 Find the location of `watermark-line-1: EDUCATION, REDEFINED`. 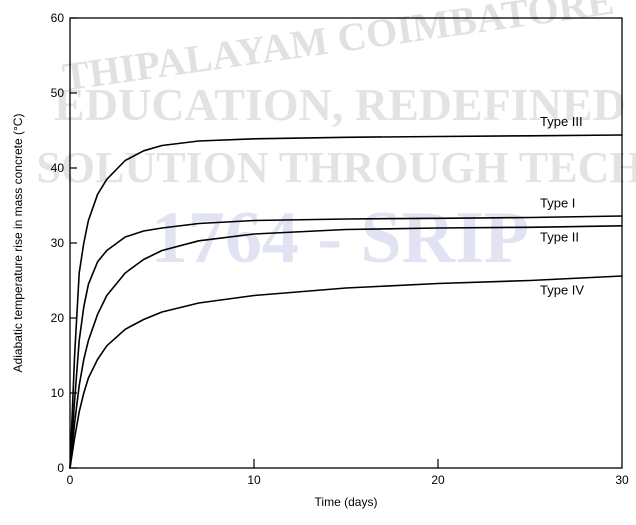

watermark-line-1: EDUCATION, REDEFINED is located at coordinates (340, 104).